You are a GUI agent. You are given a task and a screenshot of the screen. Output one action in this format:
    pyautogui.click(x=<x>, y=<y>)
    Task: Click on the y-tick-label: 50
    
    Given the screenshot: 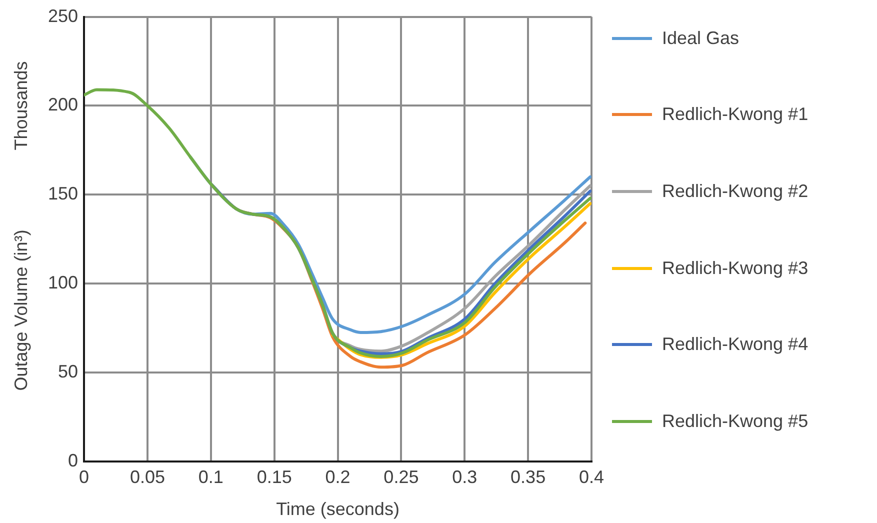 What is the action you would take?
    pyautogui.click(x=68, y=371)
    